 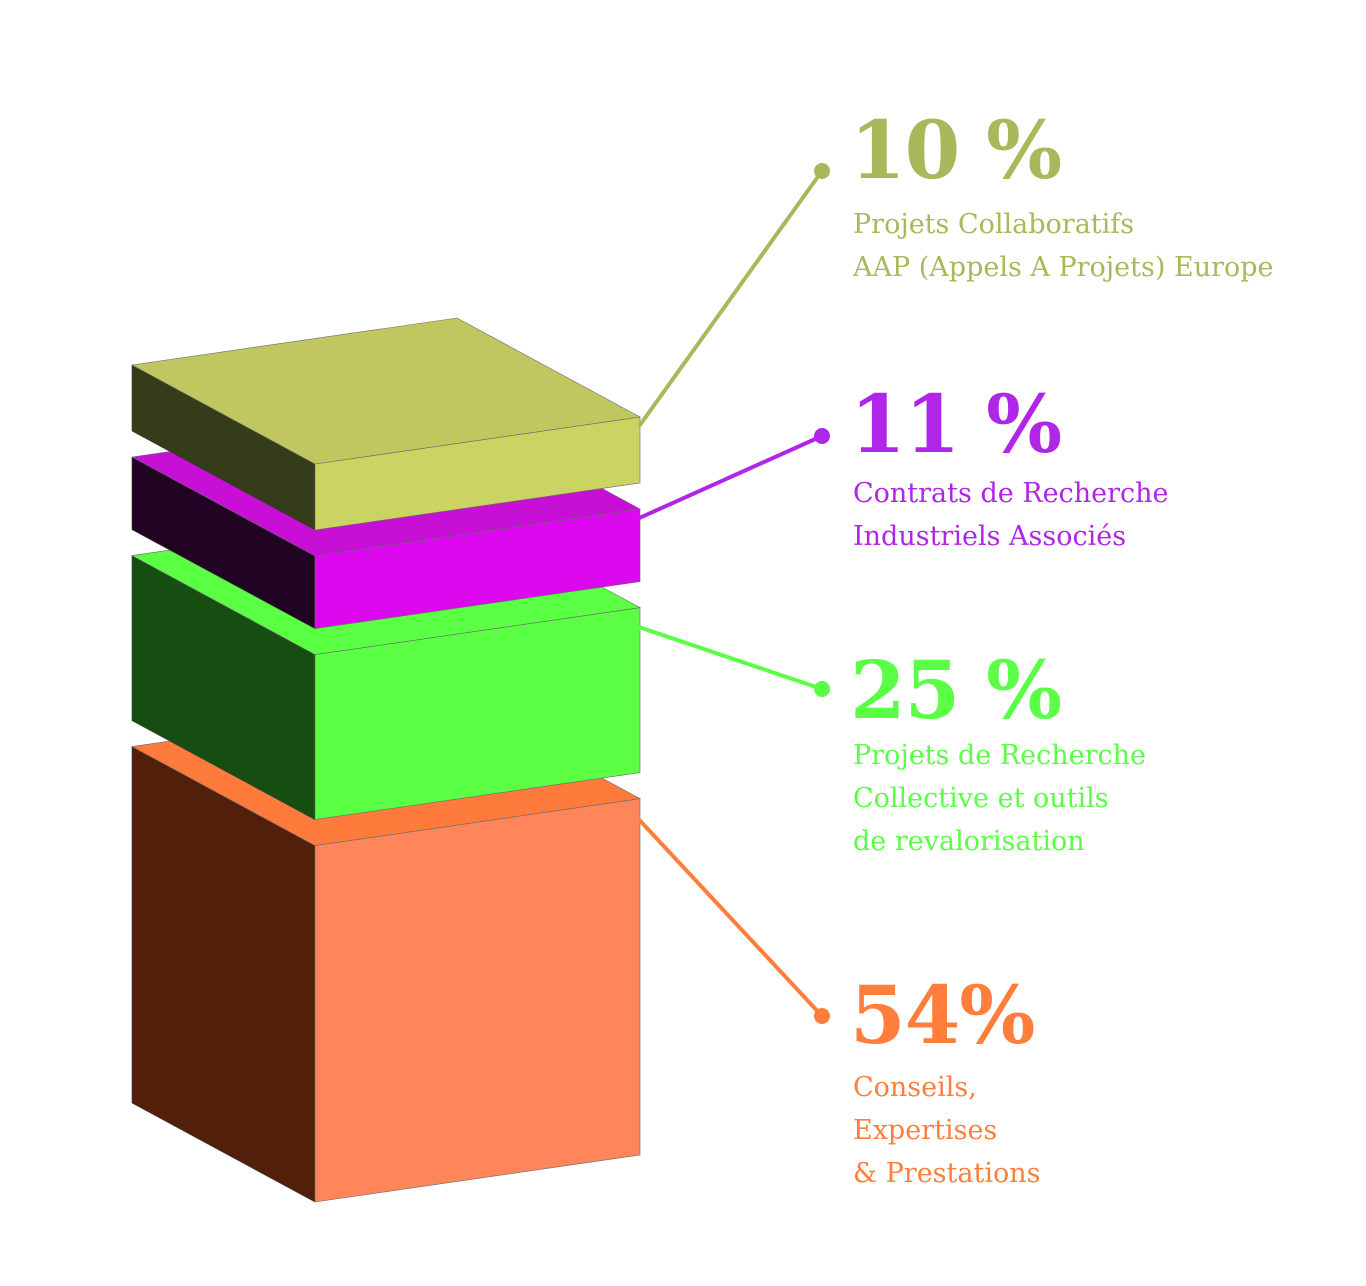 I want to click on block-europe, so click(x=386, y=424).